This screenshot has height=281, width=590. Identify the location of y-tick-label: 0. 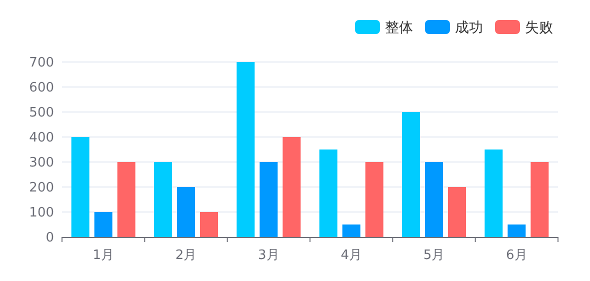
(50, 238).